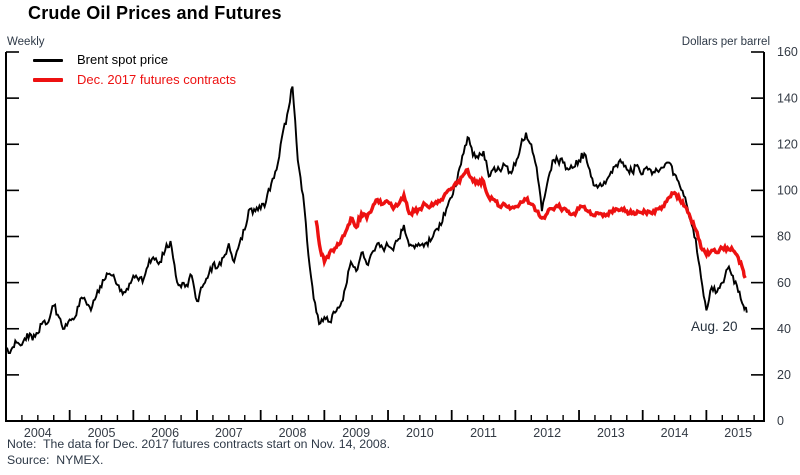 This screenshot has width=800, height=475. I want to click on unit-label: Dollars per barrel, so click(725, 42).